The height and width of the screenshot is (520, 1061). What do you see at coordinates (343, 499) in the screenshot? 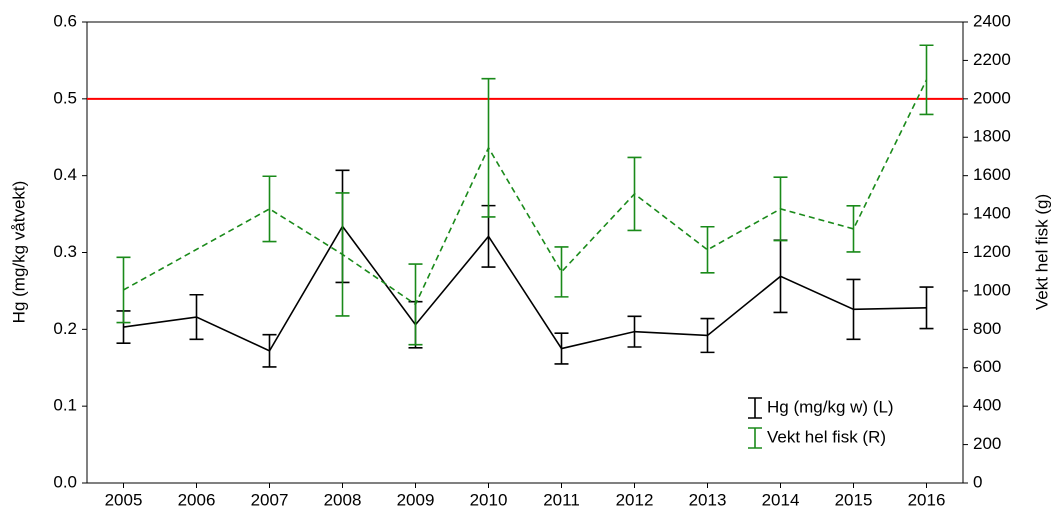
I see `x-tick-label: 2008` at bounding box center [343, 499].